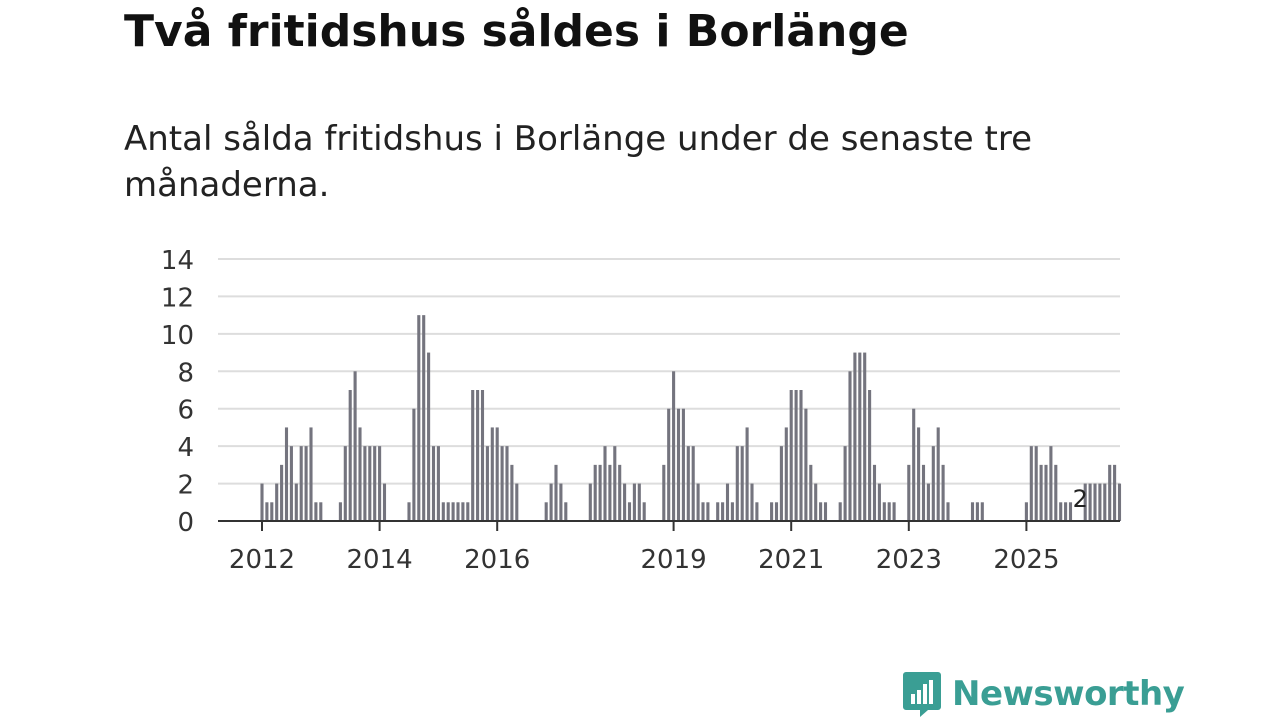 This screenshot has height=720, width=1280. Describe the element at coordinates (177, 261) in the screenshot. I see `y-tick-label: 14` at that location.